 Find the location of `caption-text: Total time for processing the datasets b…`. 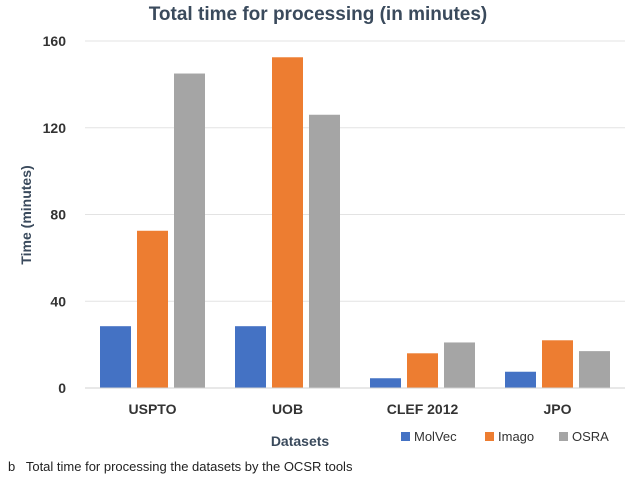

caption-text: Total time for processing the datasets b… is located at coordinates (189, 466).